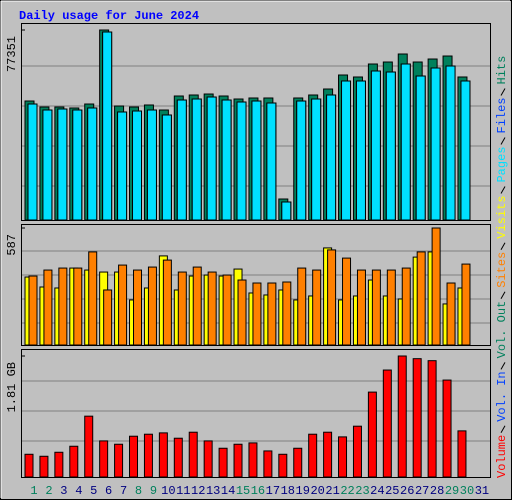 This screenshot has height=500, width=512. What do you see at coordinates (502, 456) in the screenshot?
I see `legend-label: Volume` at bounding box center [502, 456].